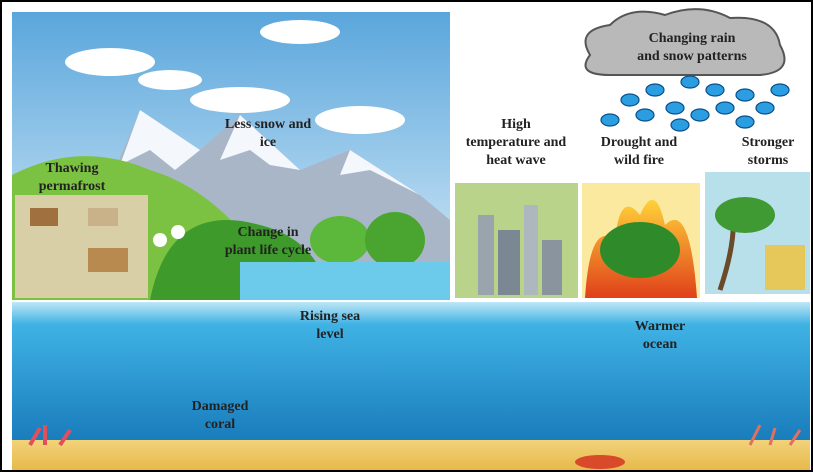  I want to click on label-line: permafrost, so click(72, 186).